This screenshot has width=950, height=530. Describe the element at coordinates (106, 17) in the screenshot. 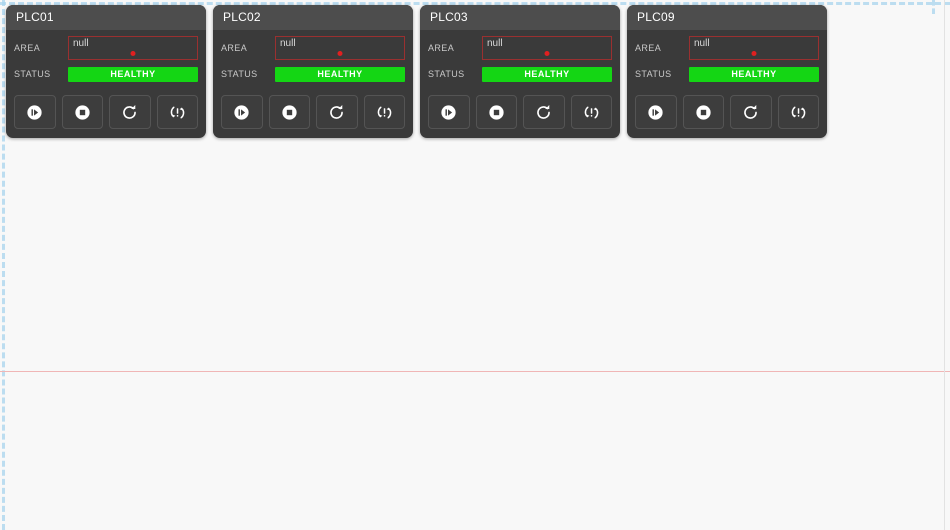

I see `plc-card-title: PLC01` at that location.